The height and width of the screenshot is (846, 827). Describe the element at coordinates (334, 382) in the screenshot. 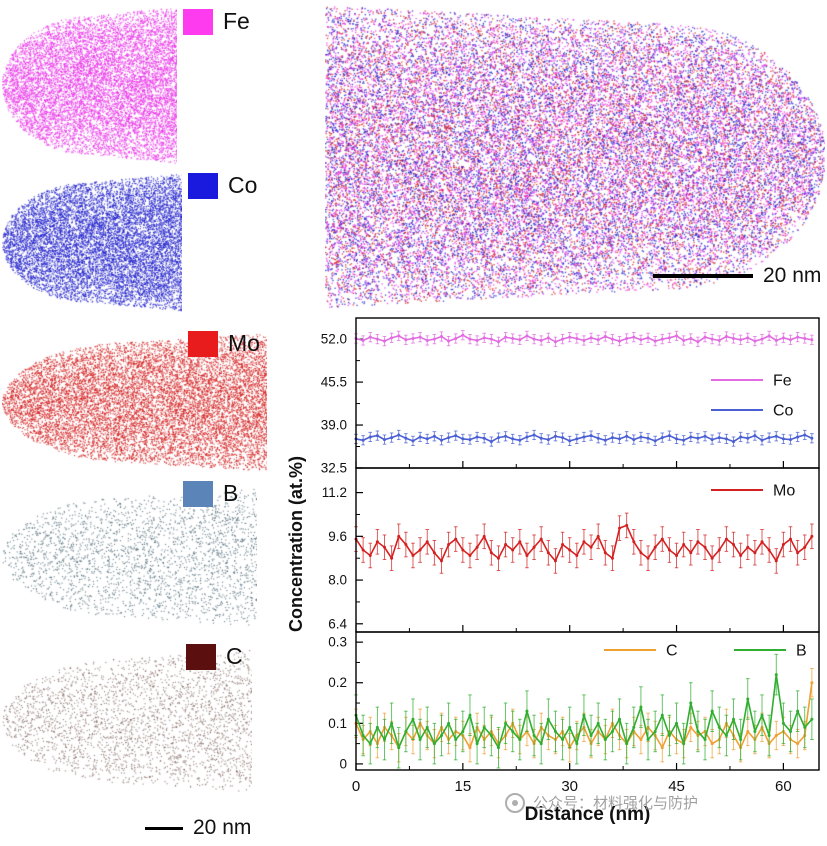

I see `ytick-label: 45.5` at that location.